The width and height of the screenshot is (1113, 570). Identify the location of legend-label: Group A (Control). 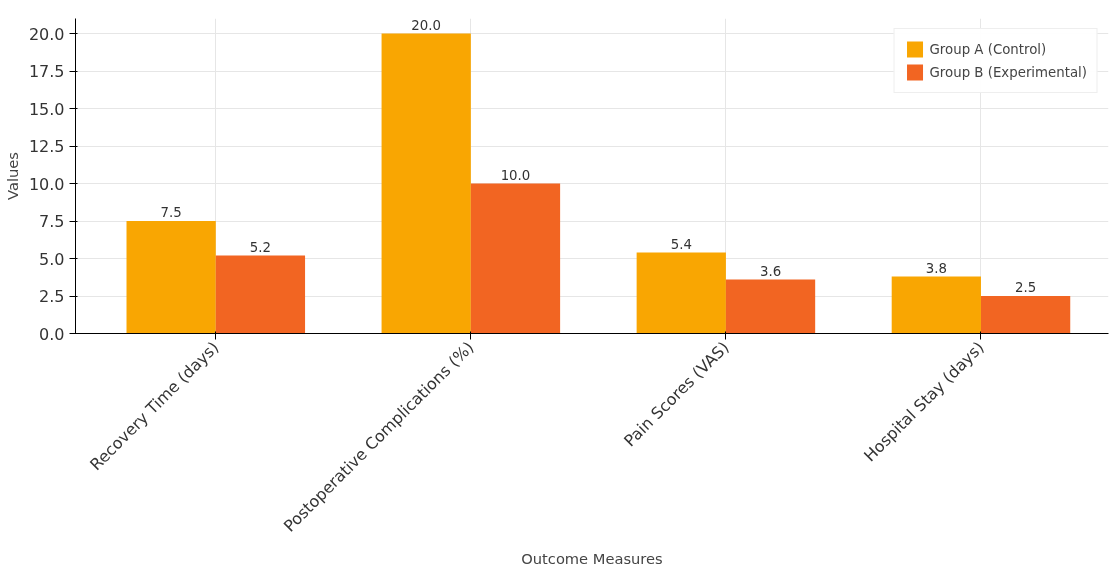
(988, 49).